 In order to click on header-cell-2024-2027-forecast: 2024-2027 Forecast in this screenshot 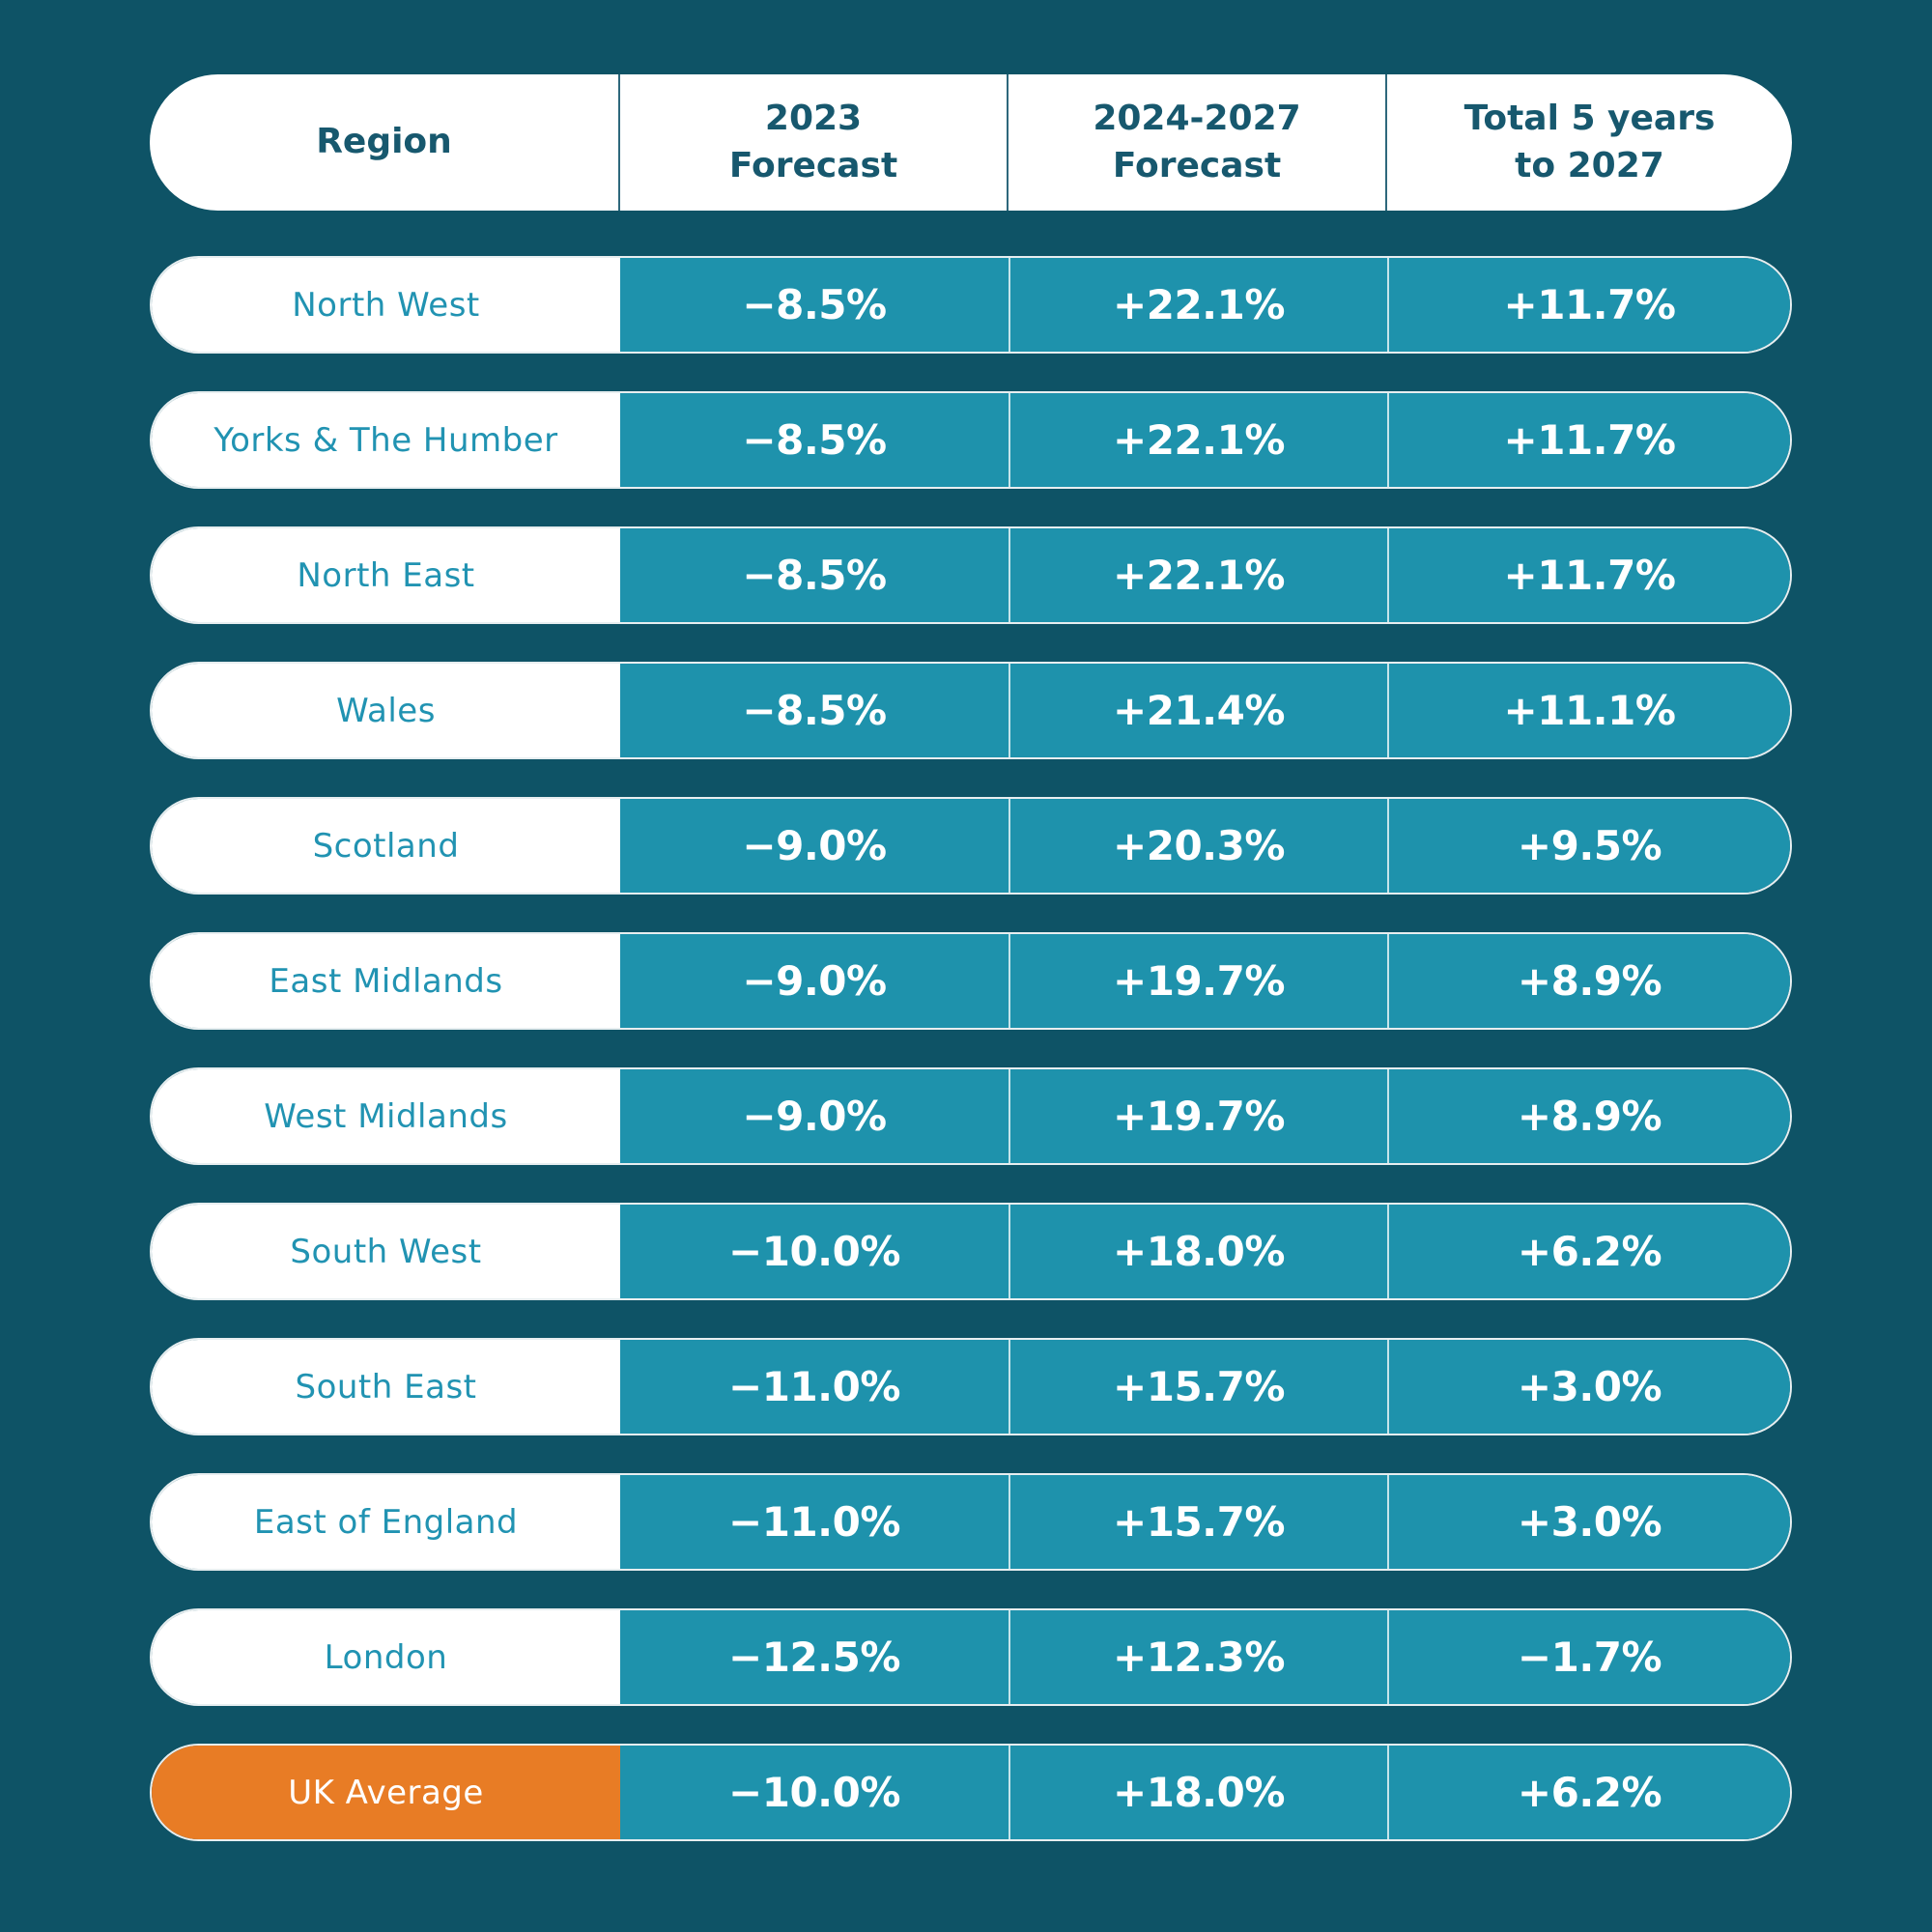, I will do `click(1196, 142)`.